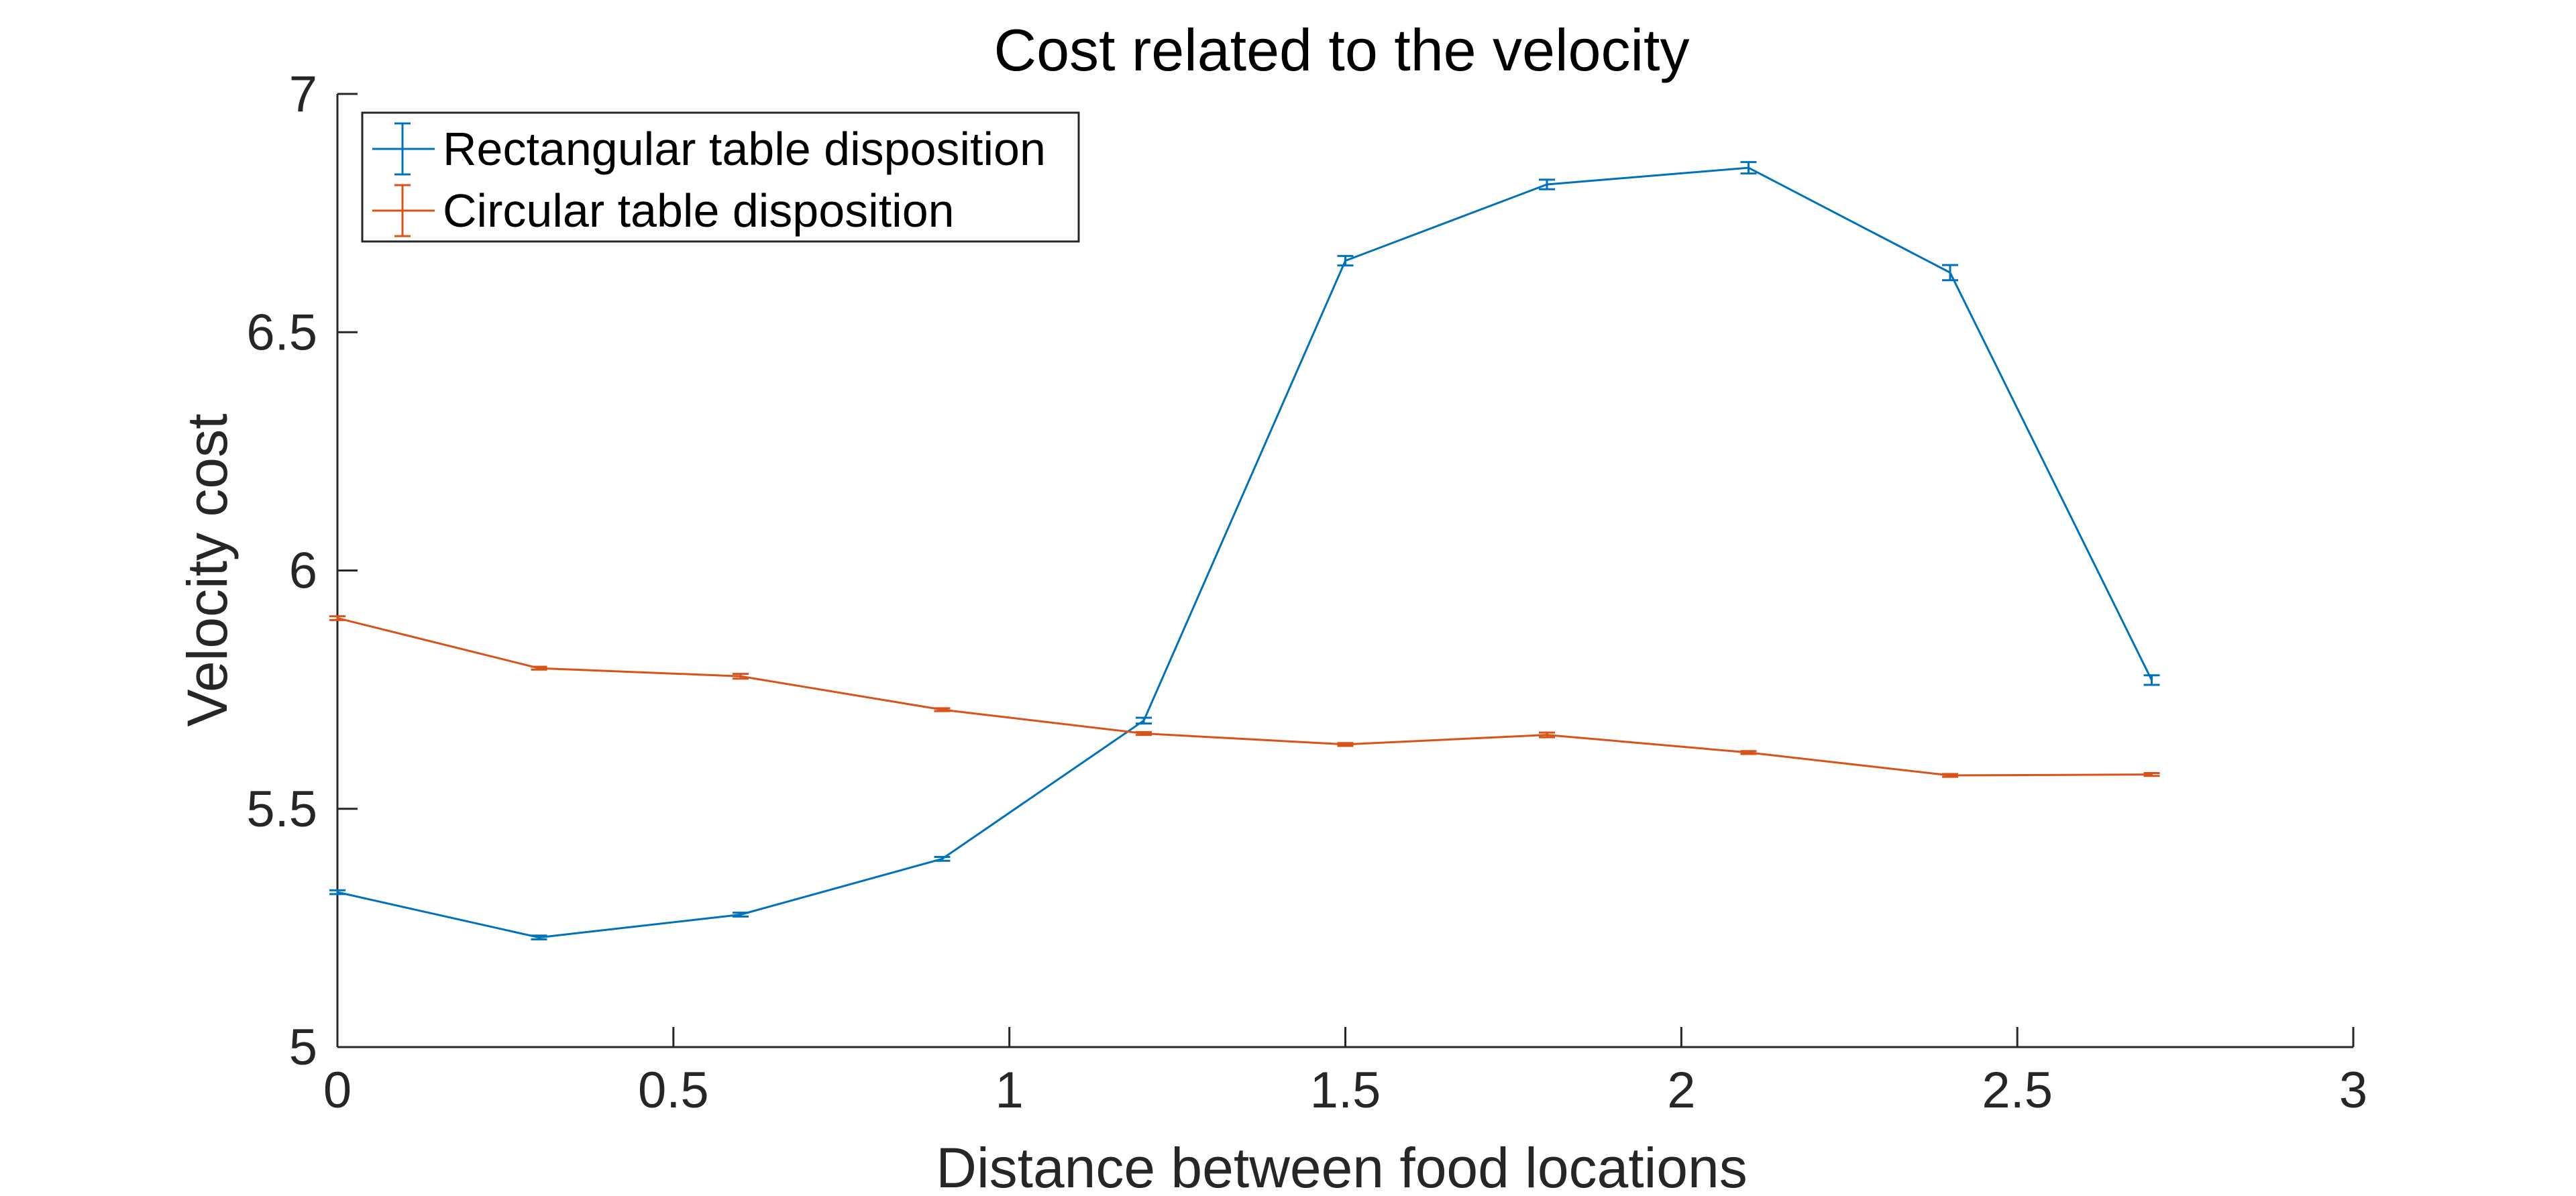  I want to click on x-tick-label: 2, so click(1681, 1090).